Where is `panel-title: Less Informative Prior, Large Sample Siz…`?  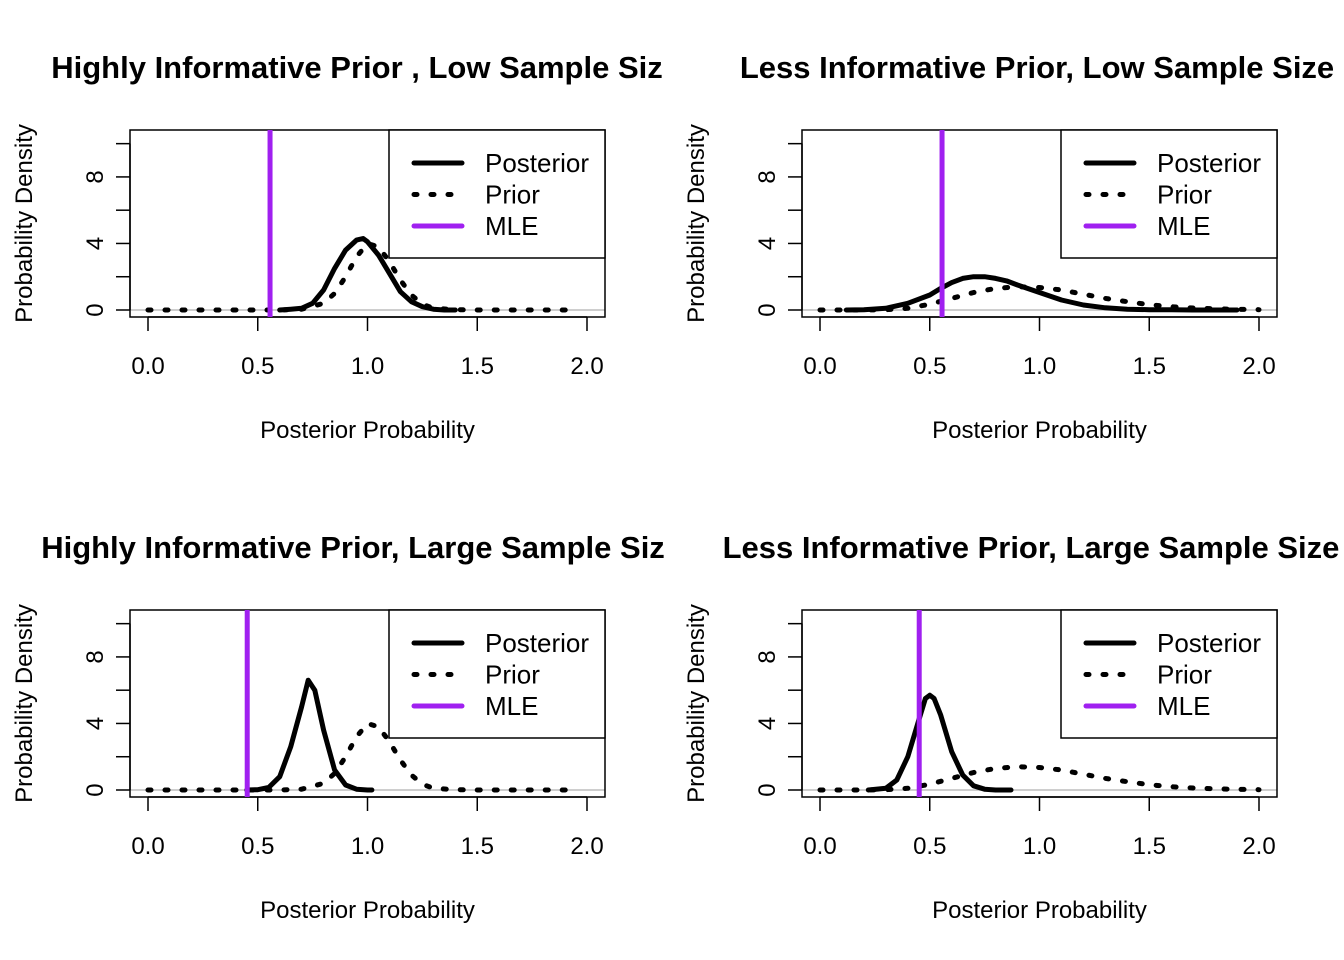 panel-title: Less Informative Prior, Large Sample Siz… is located at coordinates (1031, 547).